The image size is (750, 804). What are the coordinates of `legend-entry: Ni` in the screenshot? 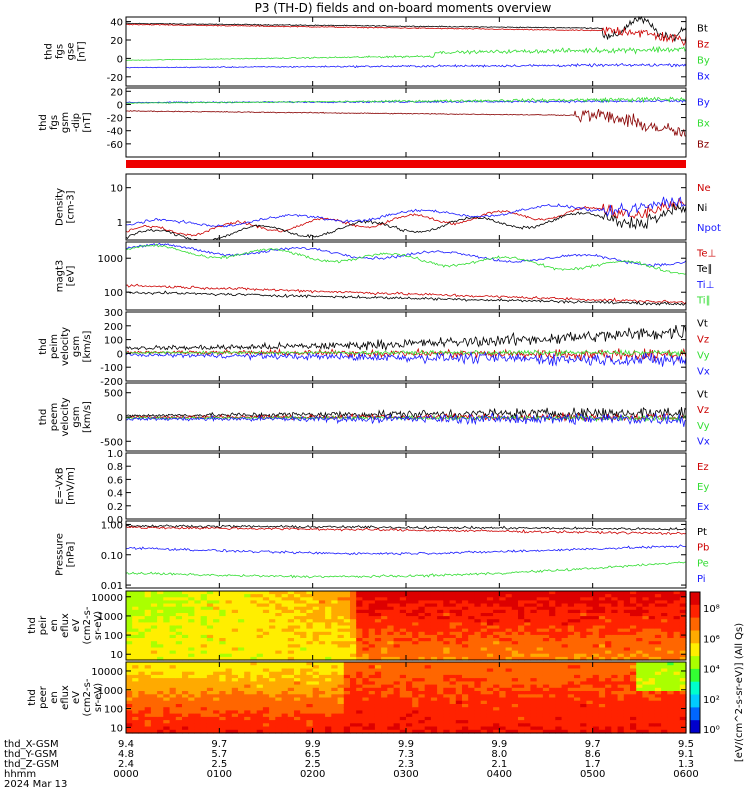 It's located at (702, 208).